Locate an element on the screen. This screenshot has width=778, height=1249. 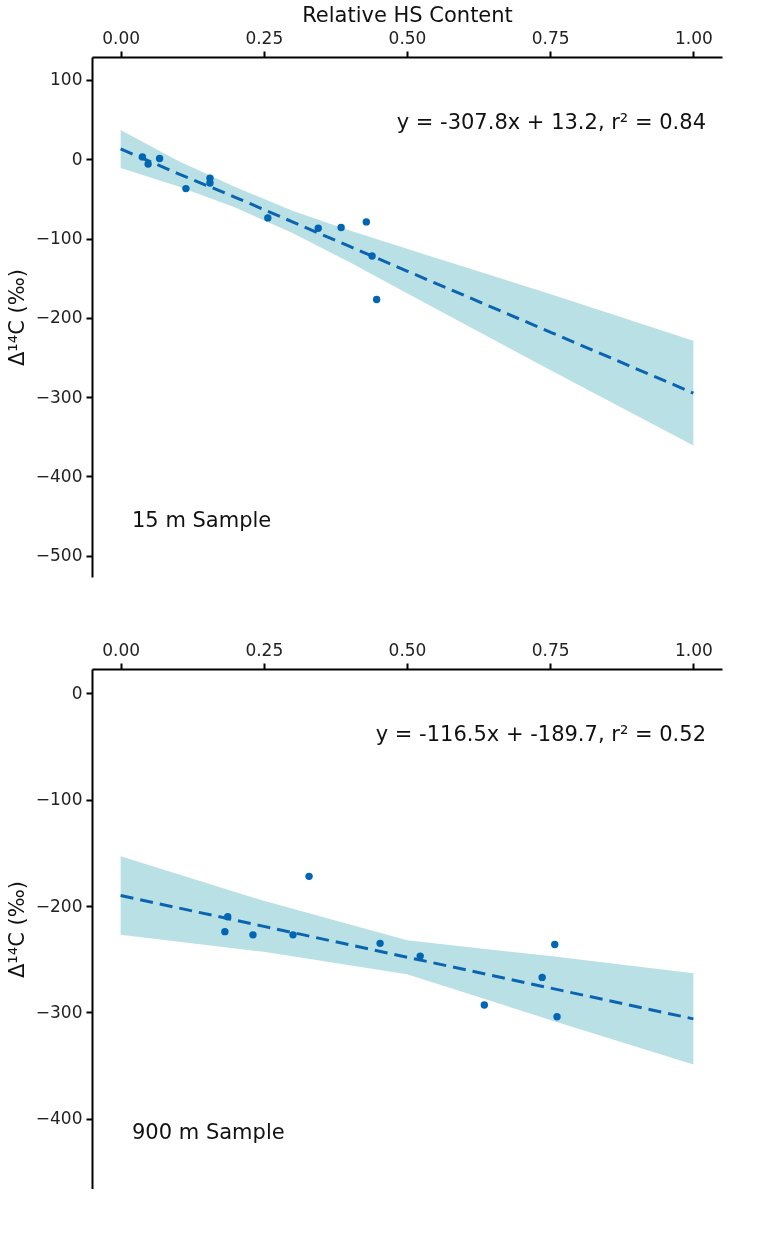
y-tick-label: −500 is located at coordinates (59, 555).